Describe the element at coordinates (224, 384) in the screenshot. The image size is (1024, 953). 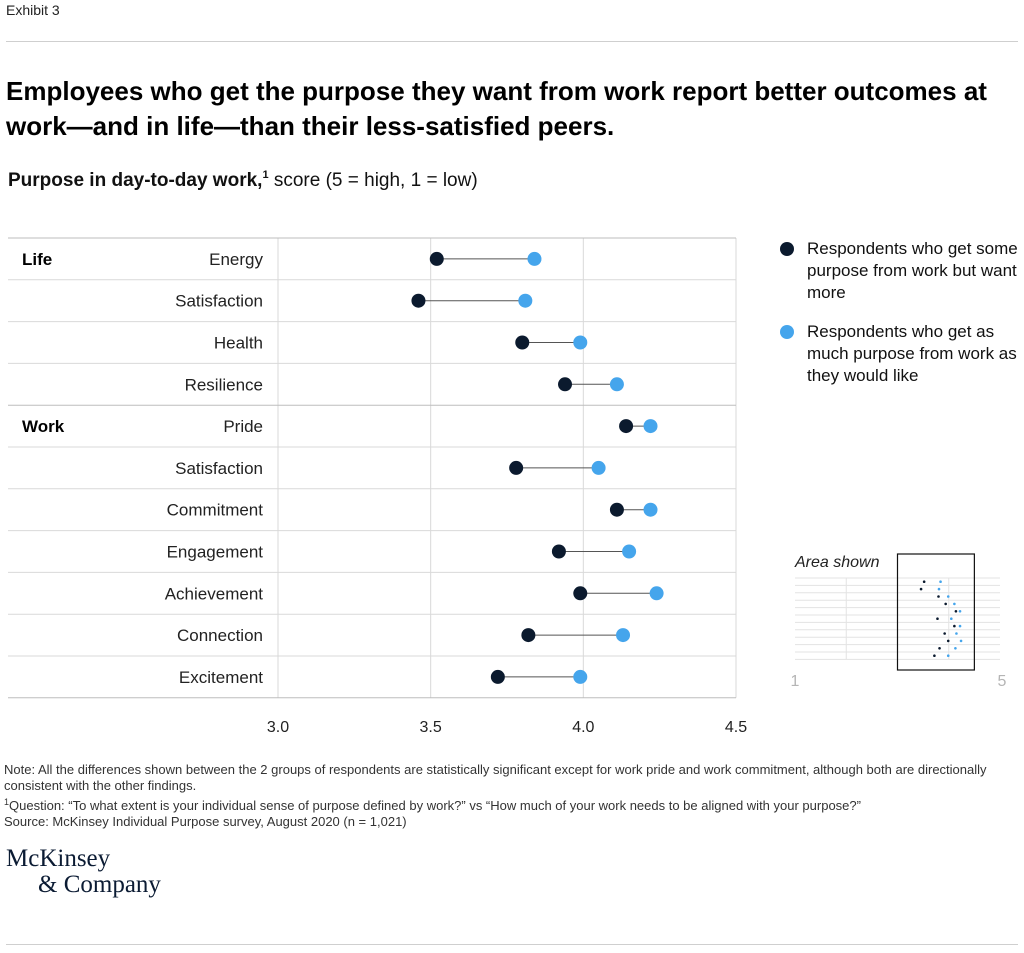
I see `category-label: Resilience` at that location.